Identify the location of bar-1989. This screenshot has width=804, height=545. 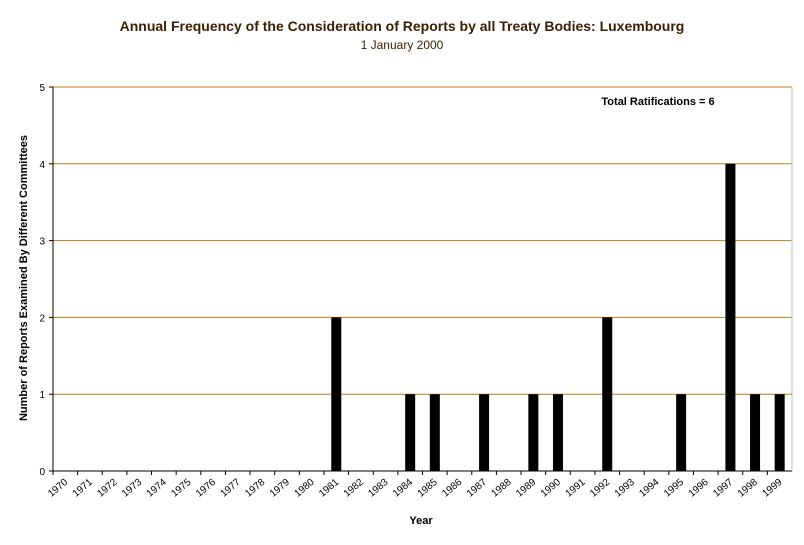
(533, 432).